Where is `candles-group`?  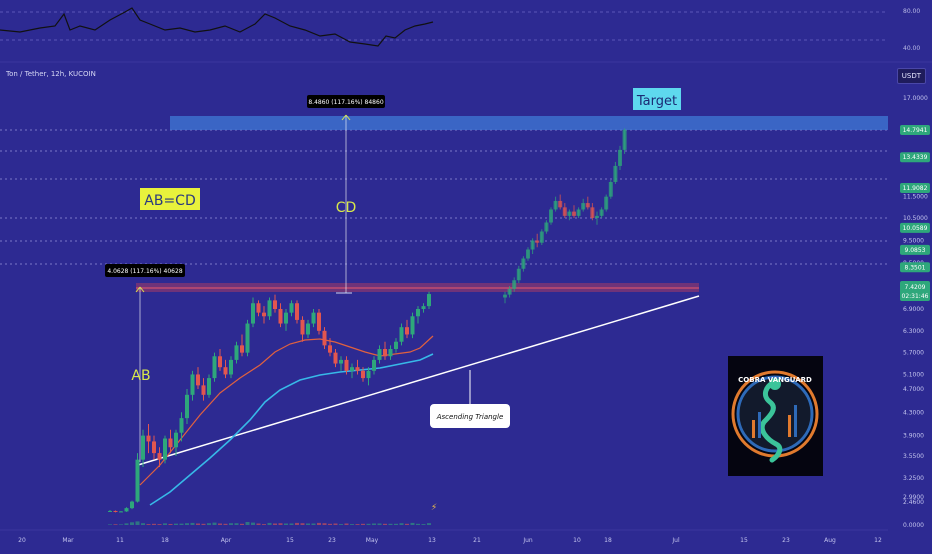 candles-group is located at coordinates (269, 402).